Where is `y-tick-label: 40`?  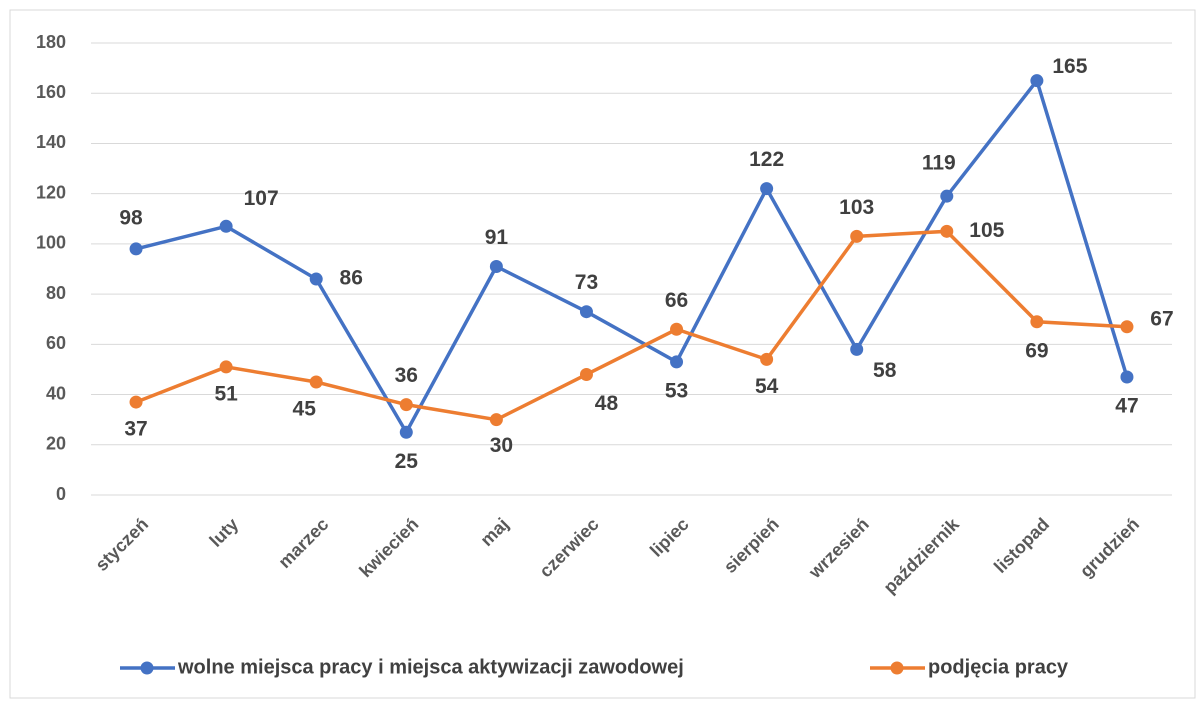 y-tick-label: 40 is located at coordinates (56, 393).